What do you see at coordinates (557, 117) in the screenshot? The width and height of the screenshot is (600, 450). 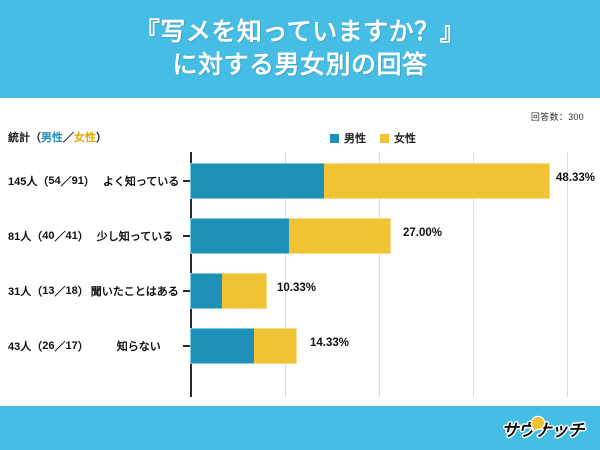 I see `respondent-count-label: 回答数：300` at bounding box center [557, 117].